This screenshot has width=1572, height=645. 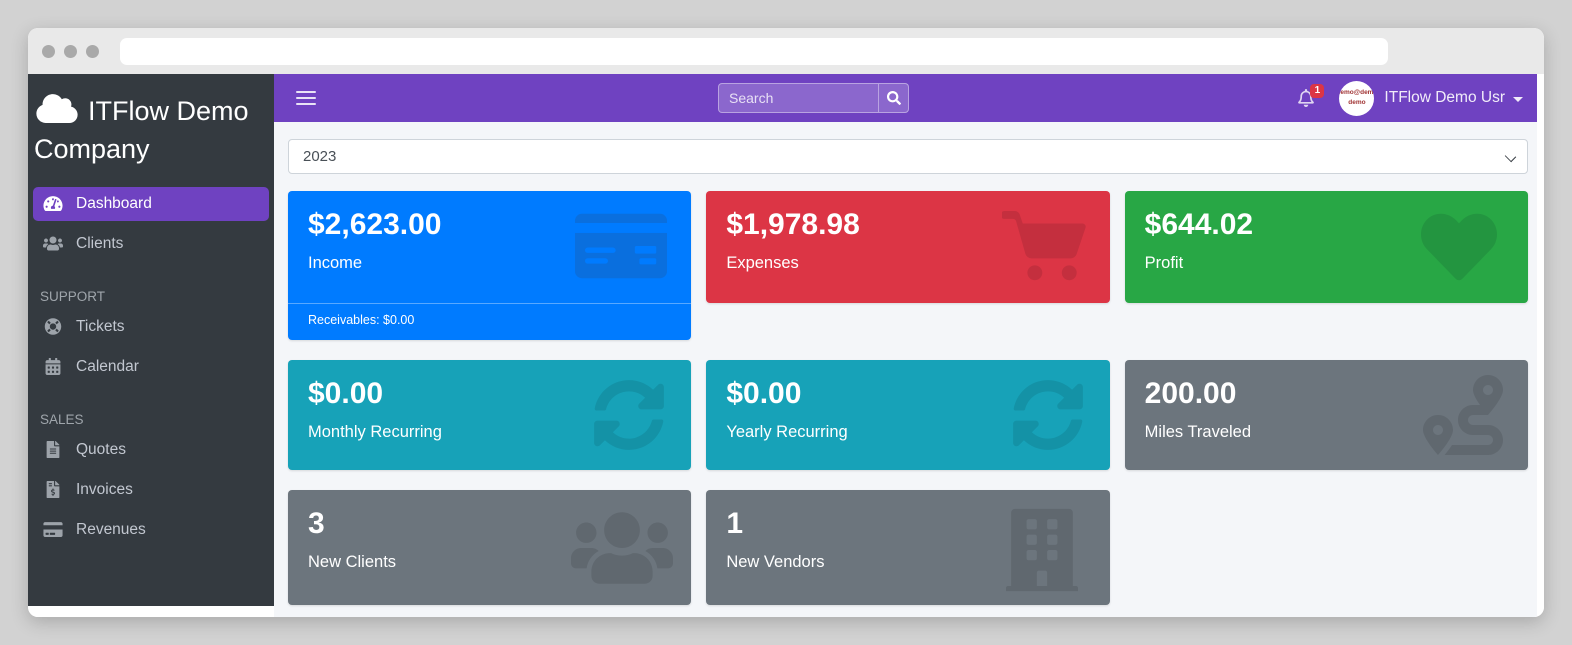 What do you see at coordinates (1190, 393) in the screenshot?
I see `miles-traveled-value: 200.00` at bounding box center [1190, 393].